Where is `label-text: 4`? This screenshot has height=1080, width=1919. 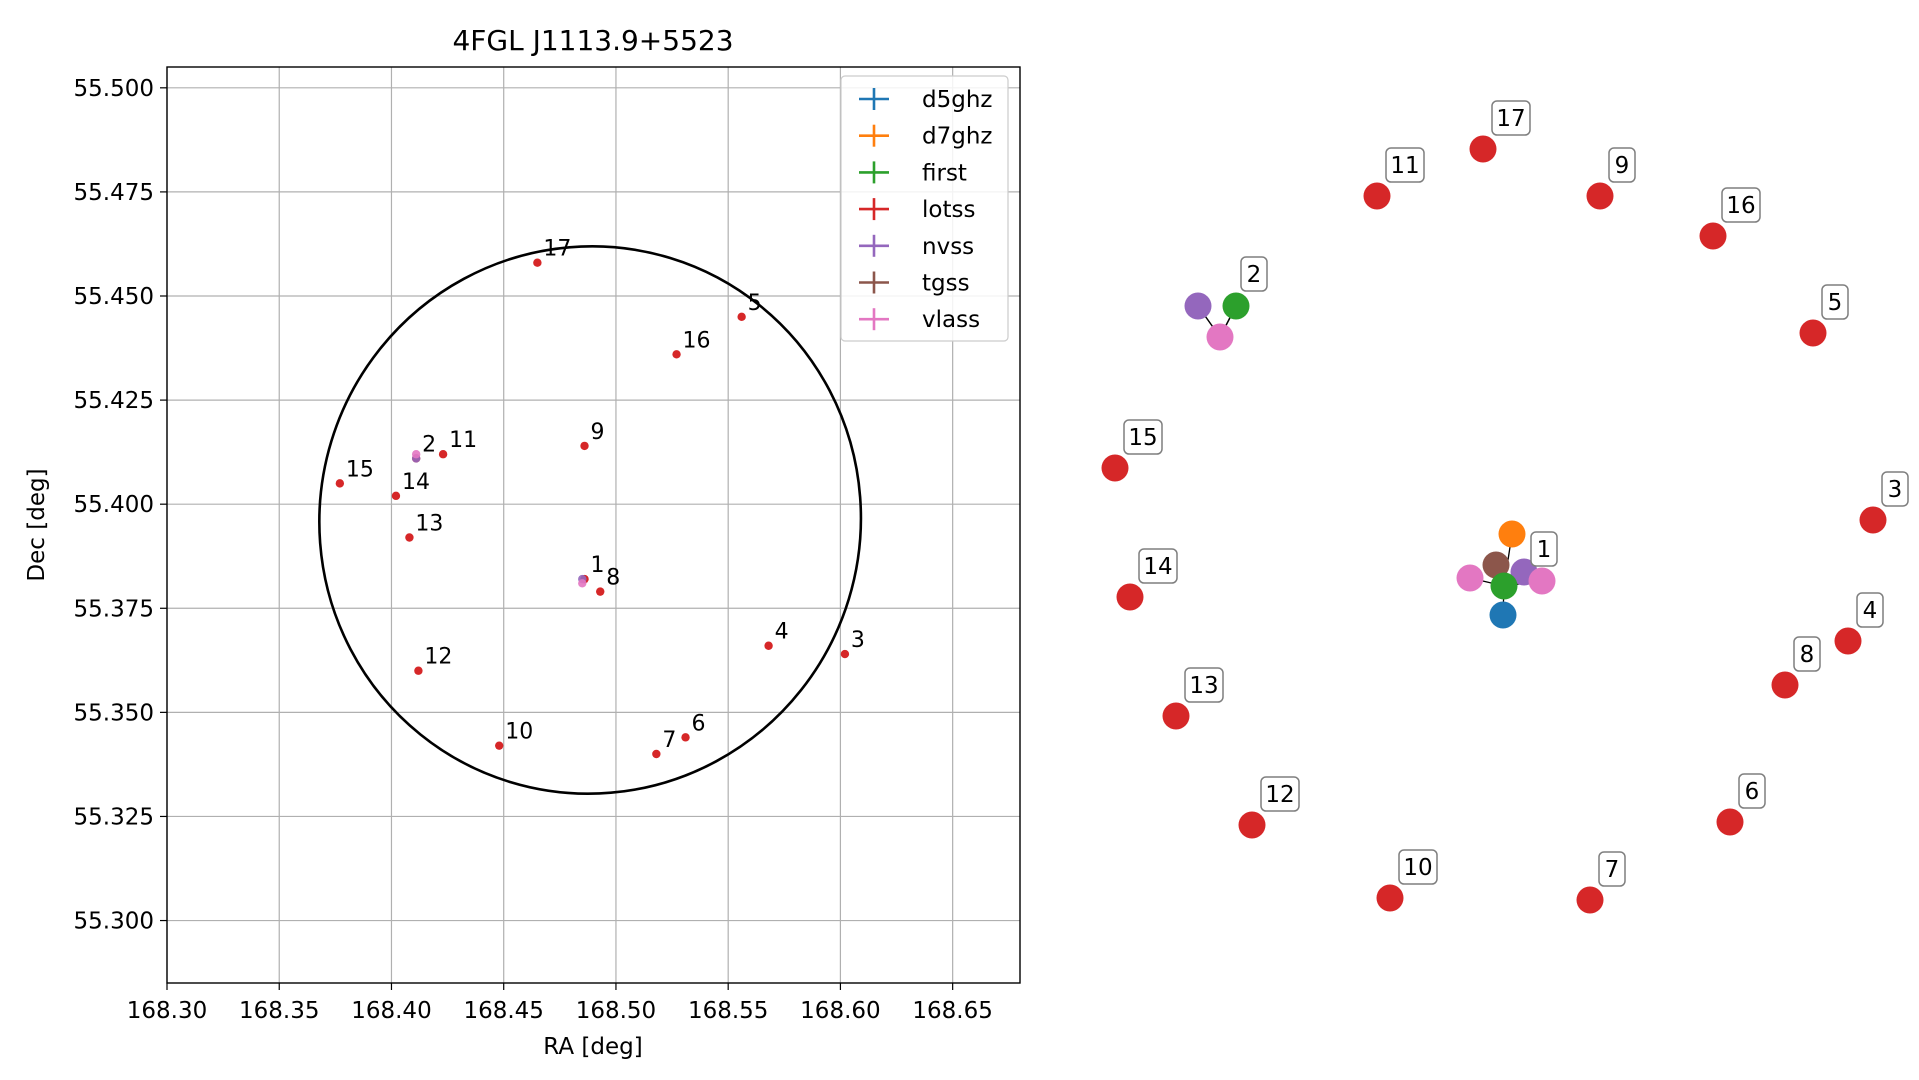
label-text: 4 is located at coordinates (1870, 611).